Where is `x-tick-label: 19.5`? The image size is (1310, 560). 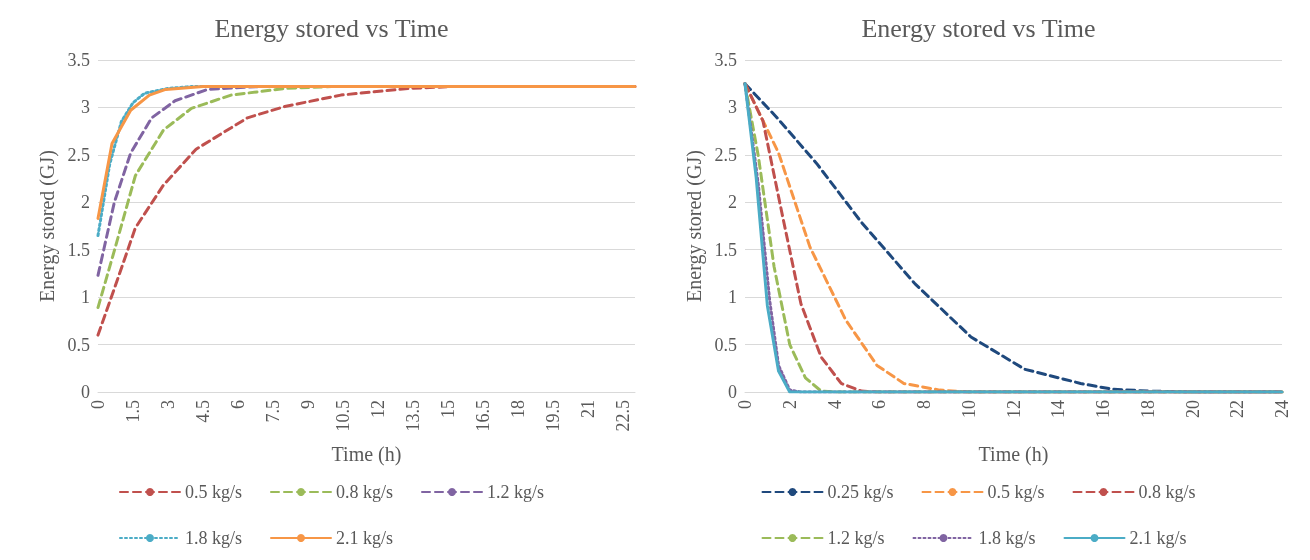 x-tick-label: 19.5 is located at coordinates (553, 416).